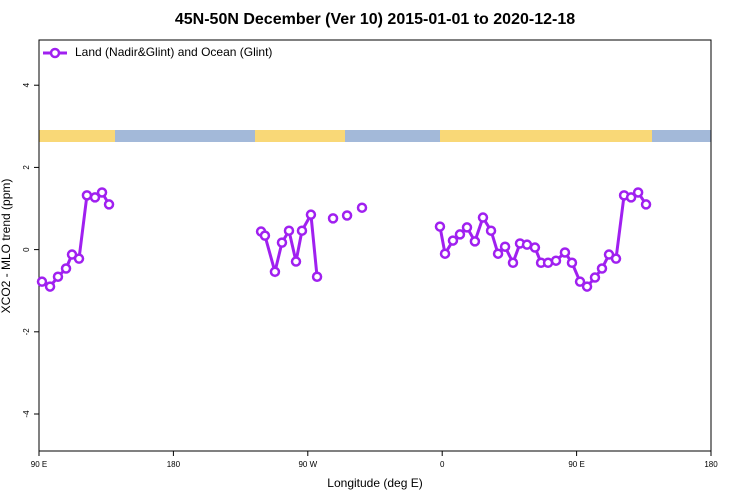  I want to click on y-tick-label: -4, so click(26, 414).